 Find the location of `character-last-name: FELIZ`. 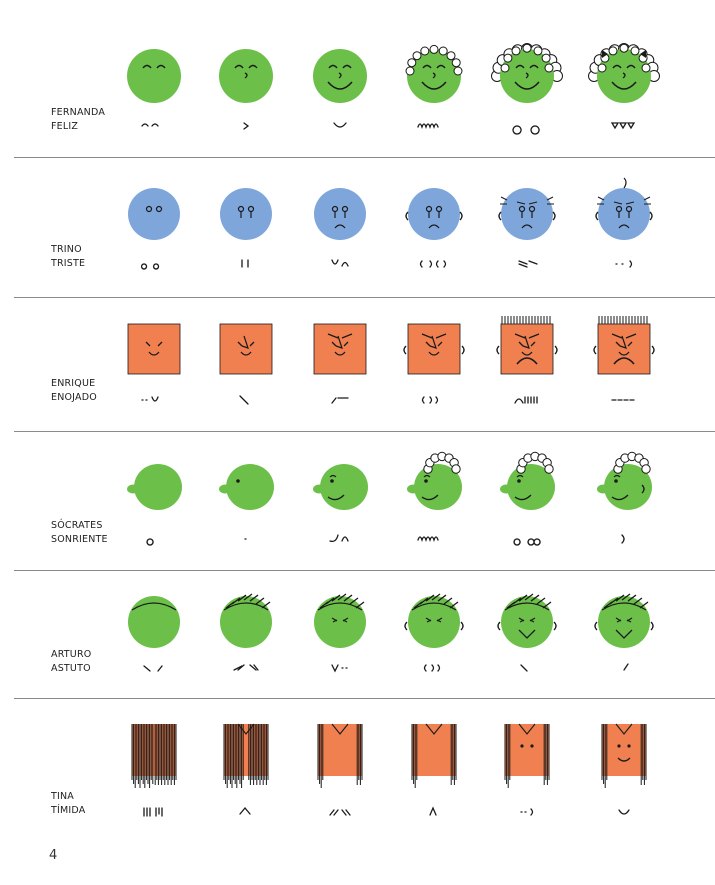

character-last-name: FELIZ is located at coordinates (65, 126).